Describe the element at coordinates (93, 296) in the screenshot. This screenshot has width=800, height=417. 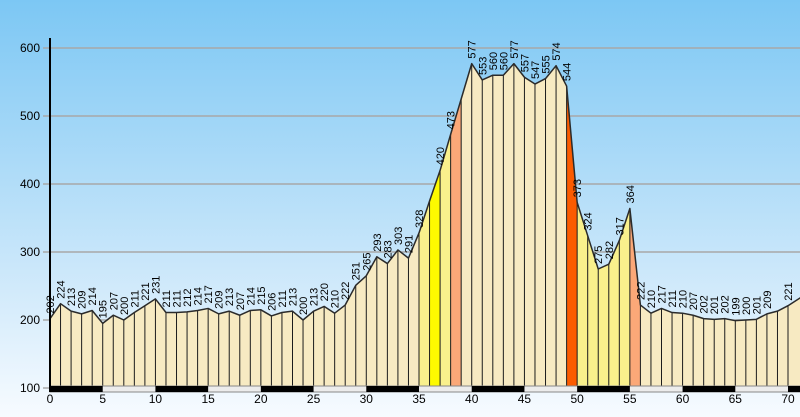
I see `elevation-value-label: 214` at that location.